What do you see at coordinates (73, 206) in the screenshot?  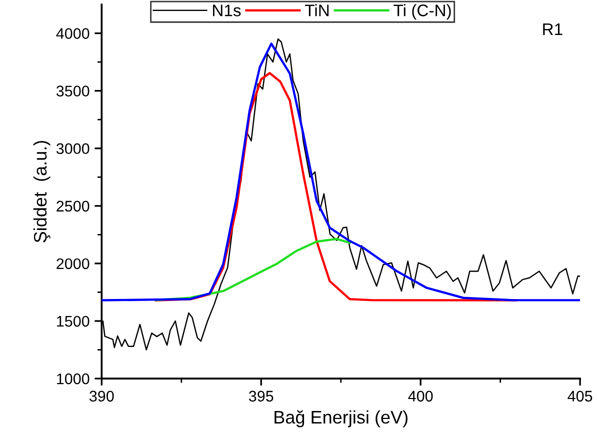 I see `y-tick-label: 2500` at bounding box center [73, 206].